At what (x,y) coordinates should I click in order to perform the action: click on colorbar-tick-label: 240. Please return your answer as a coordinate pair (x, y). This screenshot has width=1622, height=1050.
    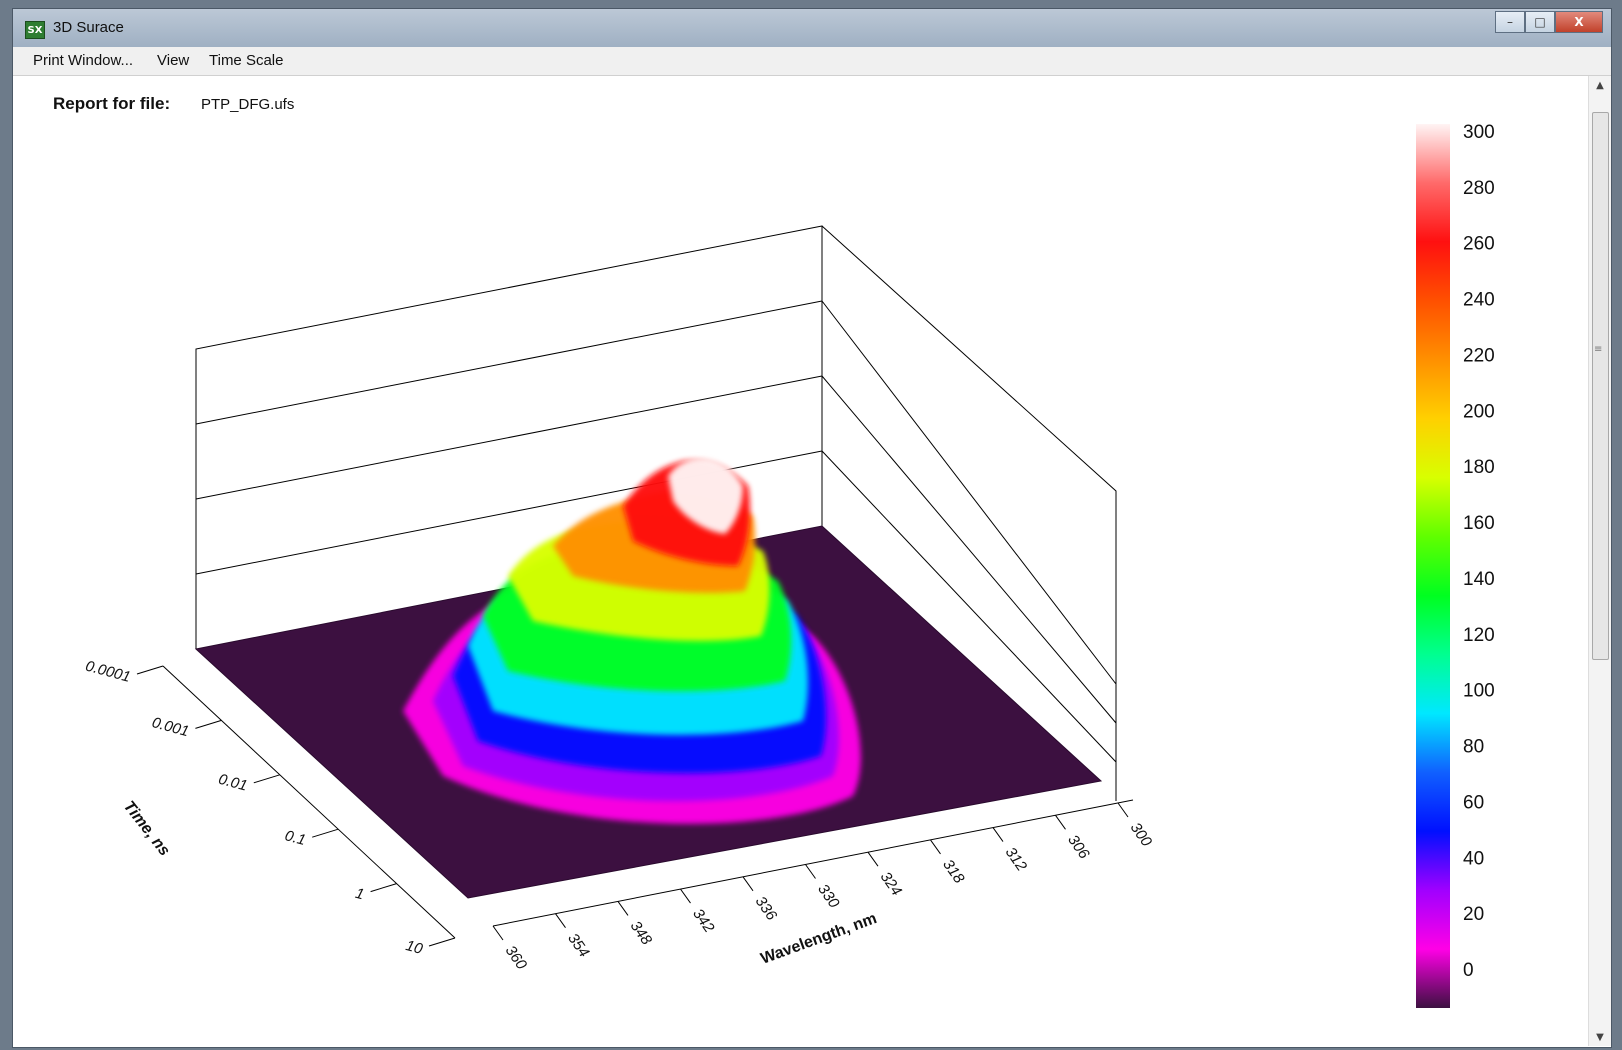
    Looking at the image, I should click on (1479, 300).